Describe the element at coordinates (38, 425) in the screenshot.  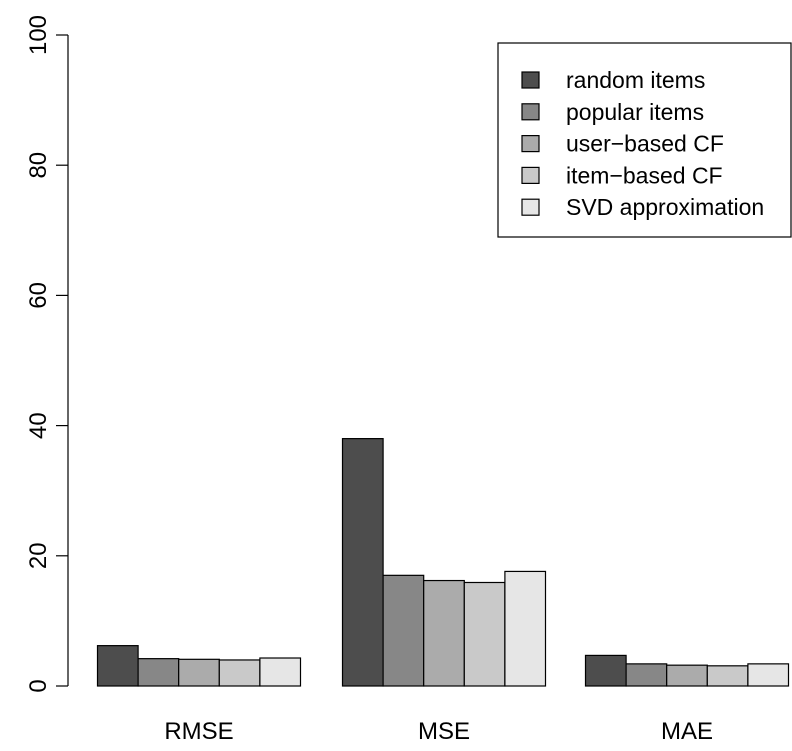
I see `y-tick-label: 40` at that location.